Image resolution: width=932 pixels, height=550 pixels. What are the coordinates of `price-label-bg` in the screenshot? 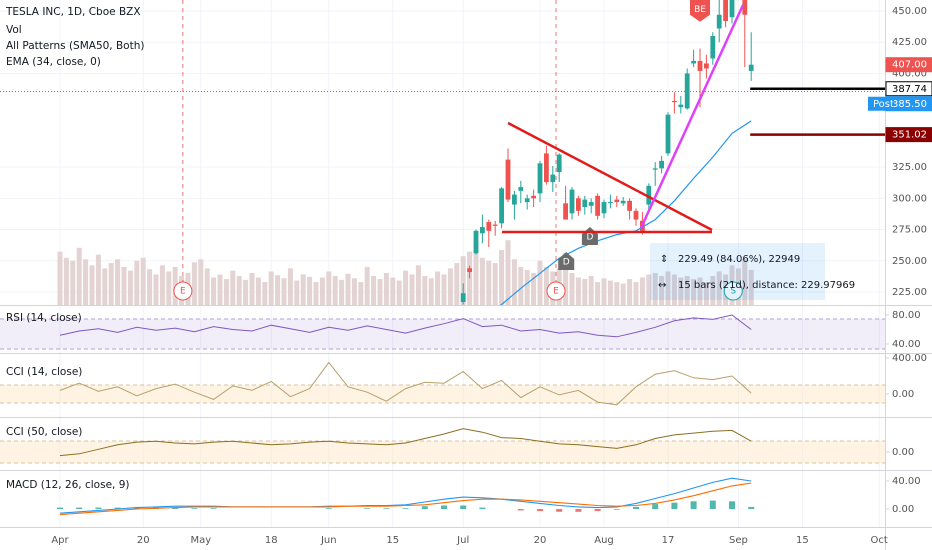 It's located at (908, 65).